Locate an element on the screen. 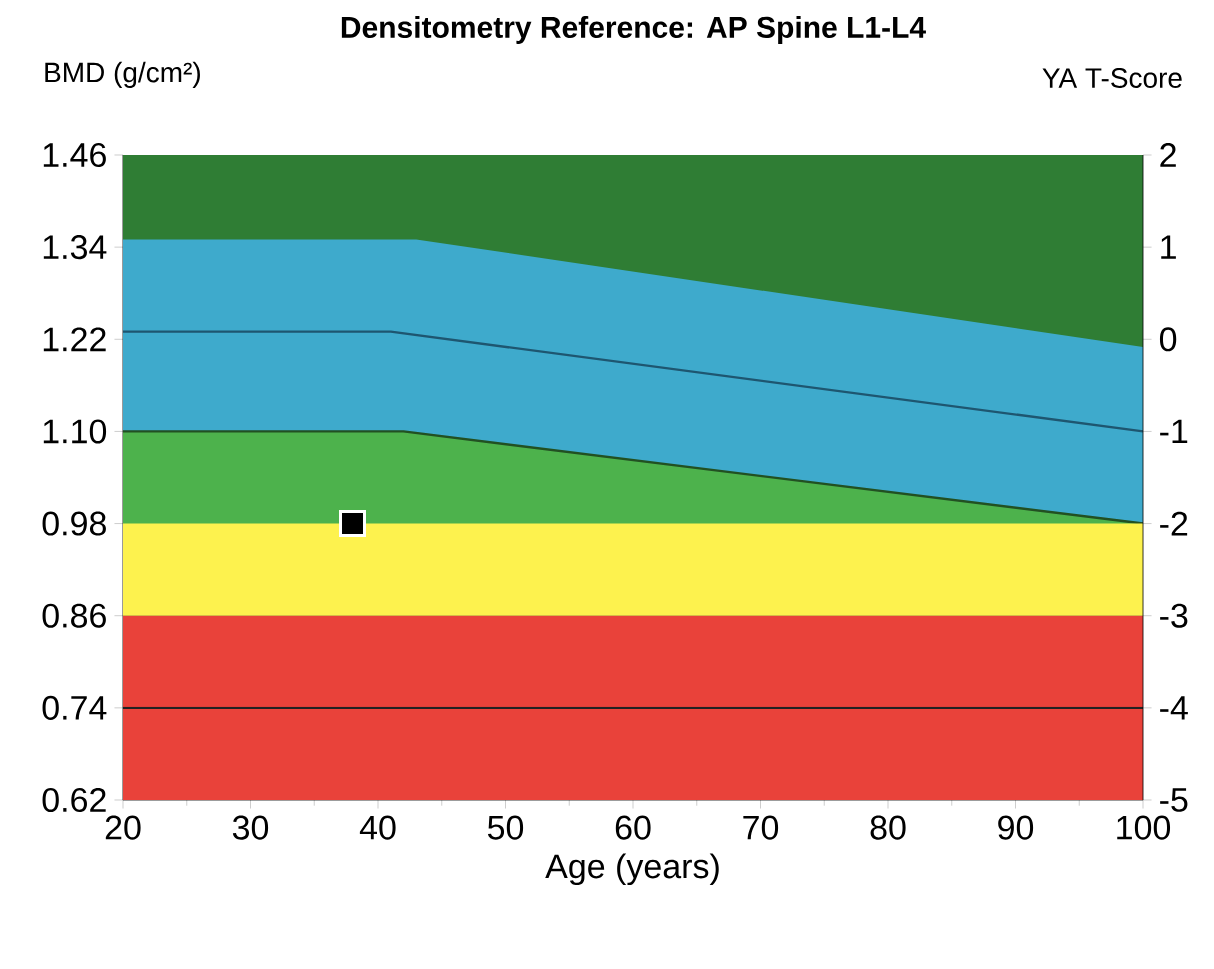  x-tick-label: 80 is located at coordinates (888, 827).